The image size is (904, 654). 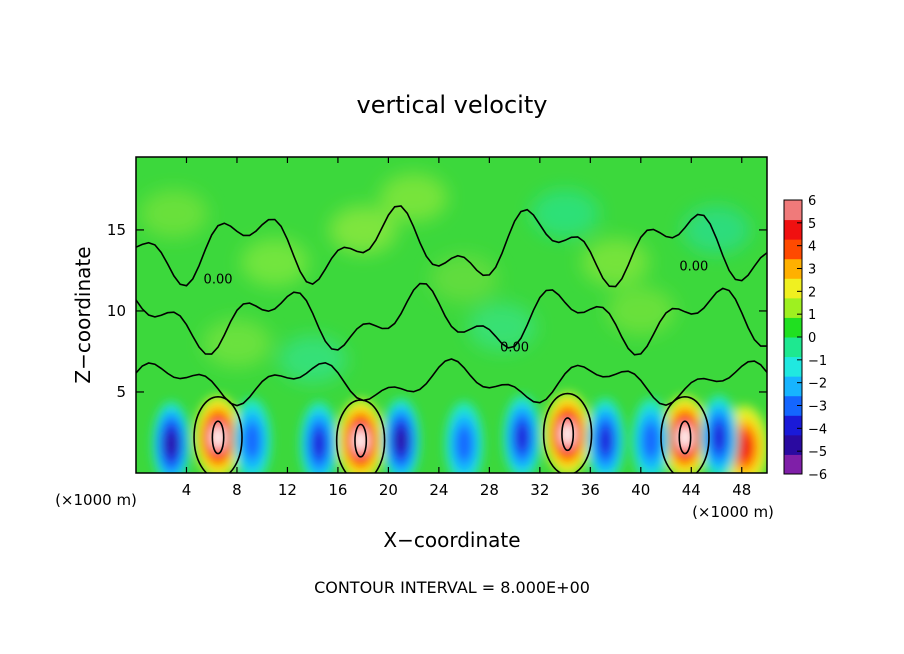 What do you see at coordinates (817, 384) in the screenshot?
I see `colorbar-tick-label-8: −2` at bounding box center [817, 384].